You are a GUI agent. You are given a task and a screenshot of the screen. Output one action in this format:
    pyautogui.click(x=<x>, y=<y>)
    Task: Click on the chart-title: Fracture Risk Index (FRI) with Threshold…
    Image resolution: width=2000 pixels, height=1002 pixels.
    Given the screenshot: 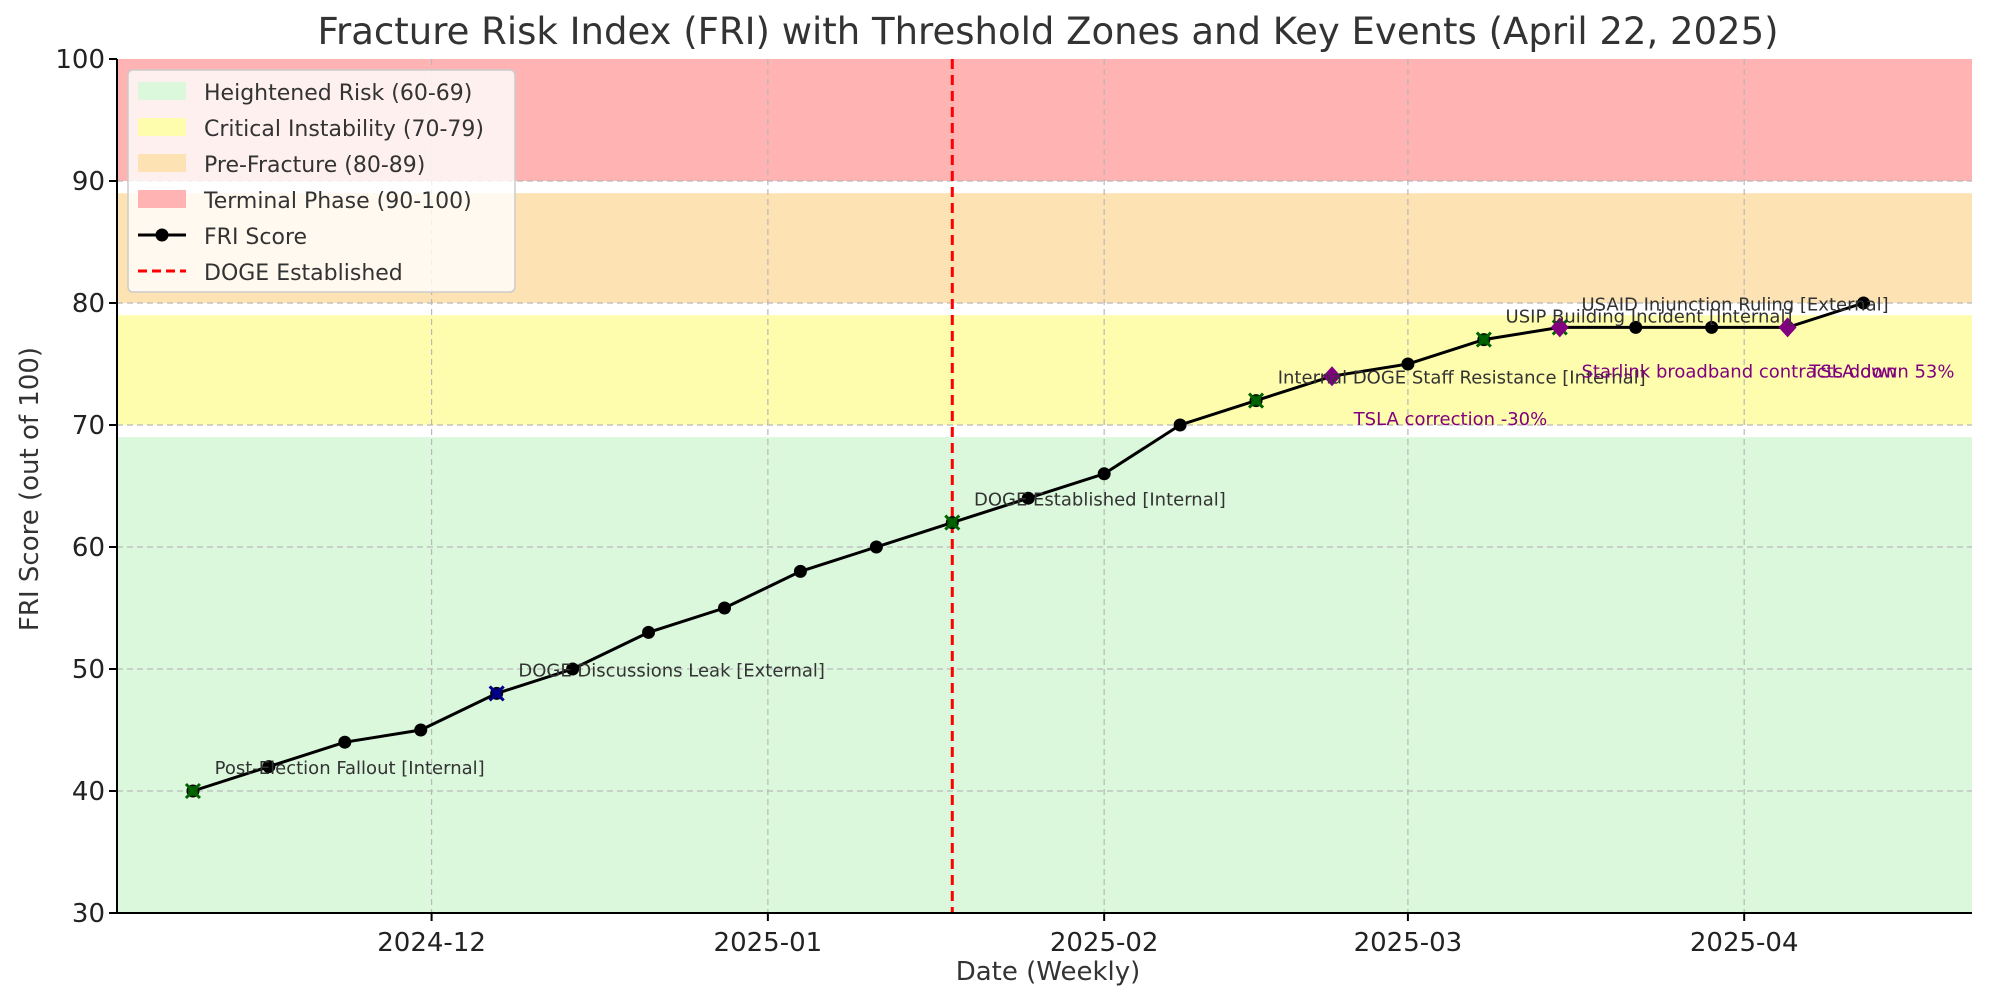 What is the action you would take?
    pyautogui.click(x=1047, y=31)
    